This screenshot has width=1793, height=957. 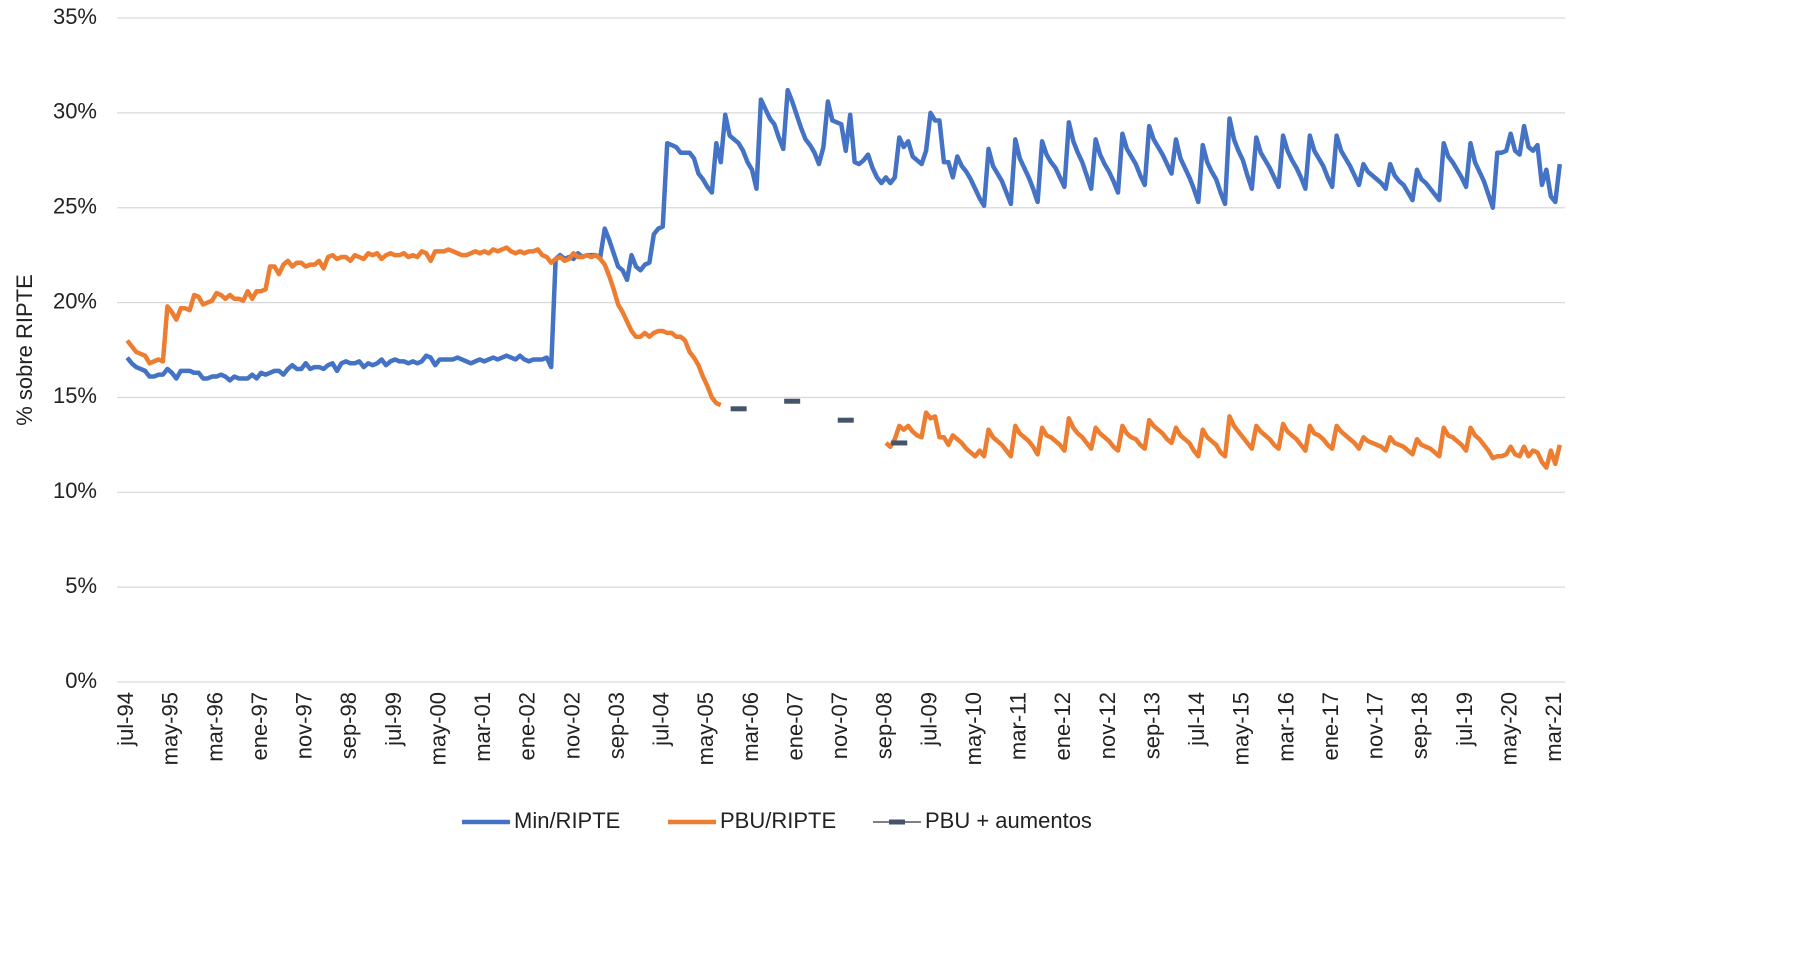 I want to click on y-tick-label: 20%, so click(x=75, y=300).